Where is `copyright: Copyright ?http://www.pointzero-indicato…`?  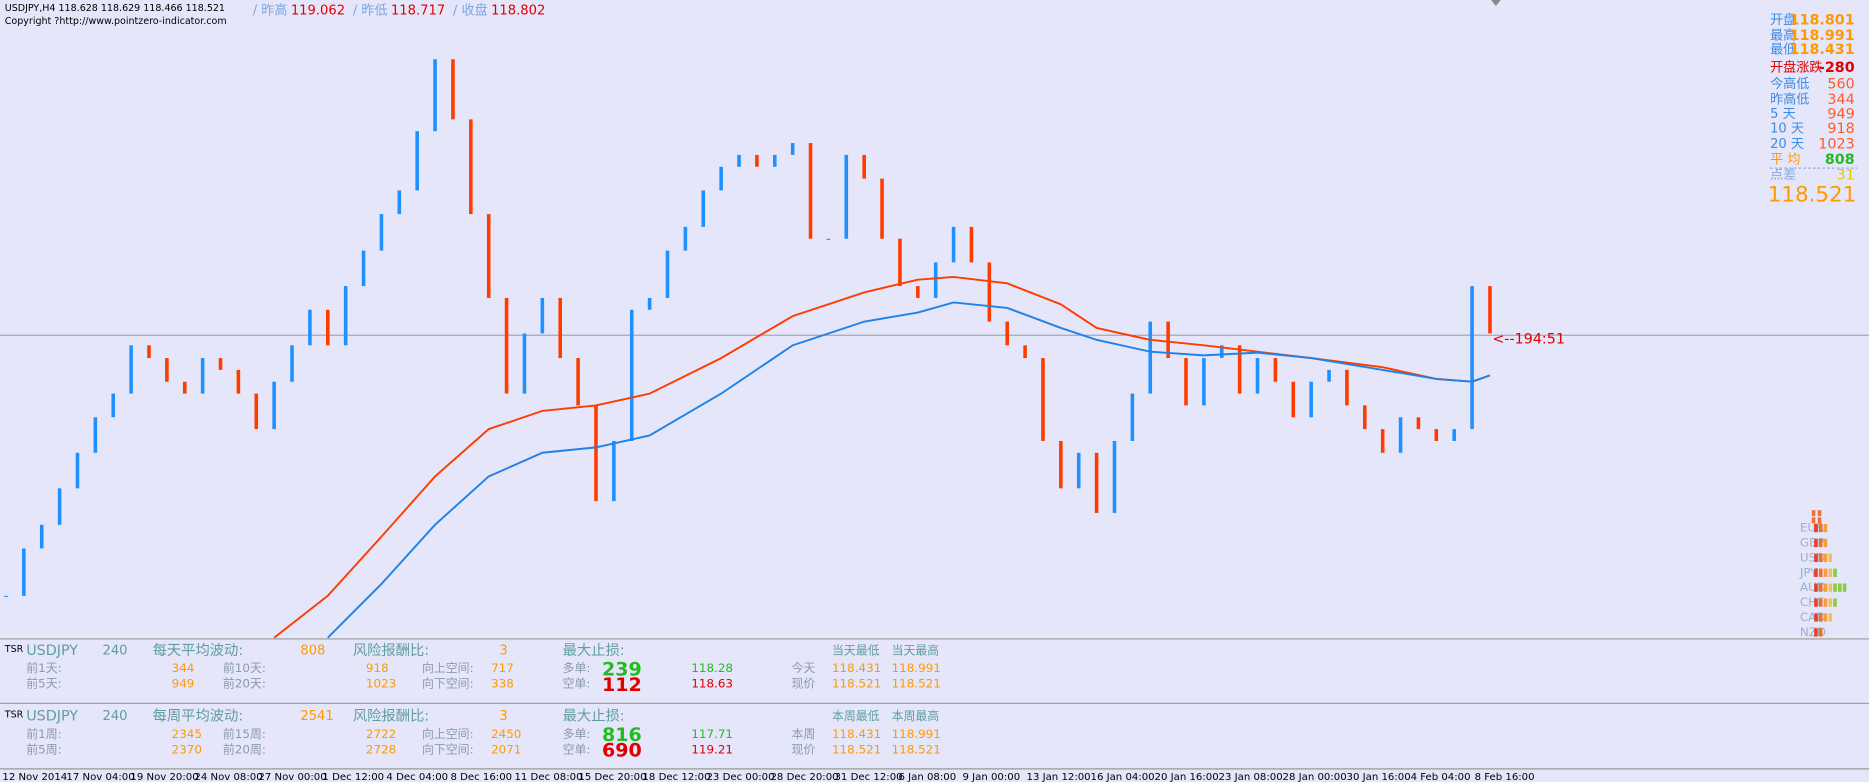 copyright: Copyright ?http://www.pointzero-indicato… is located at coordinates (116, 21).